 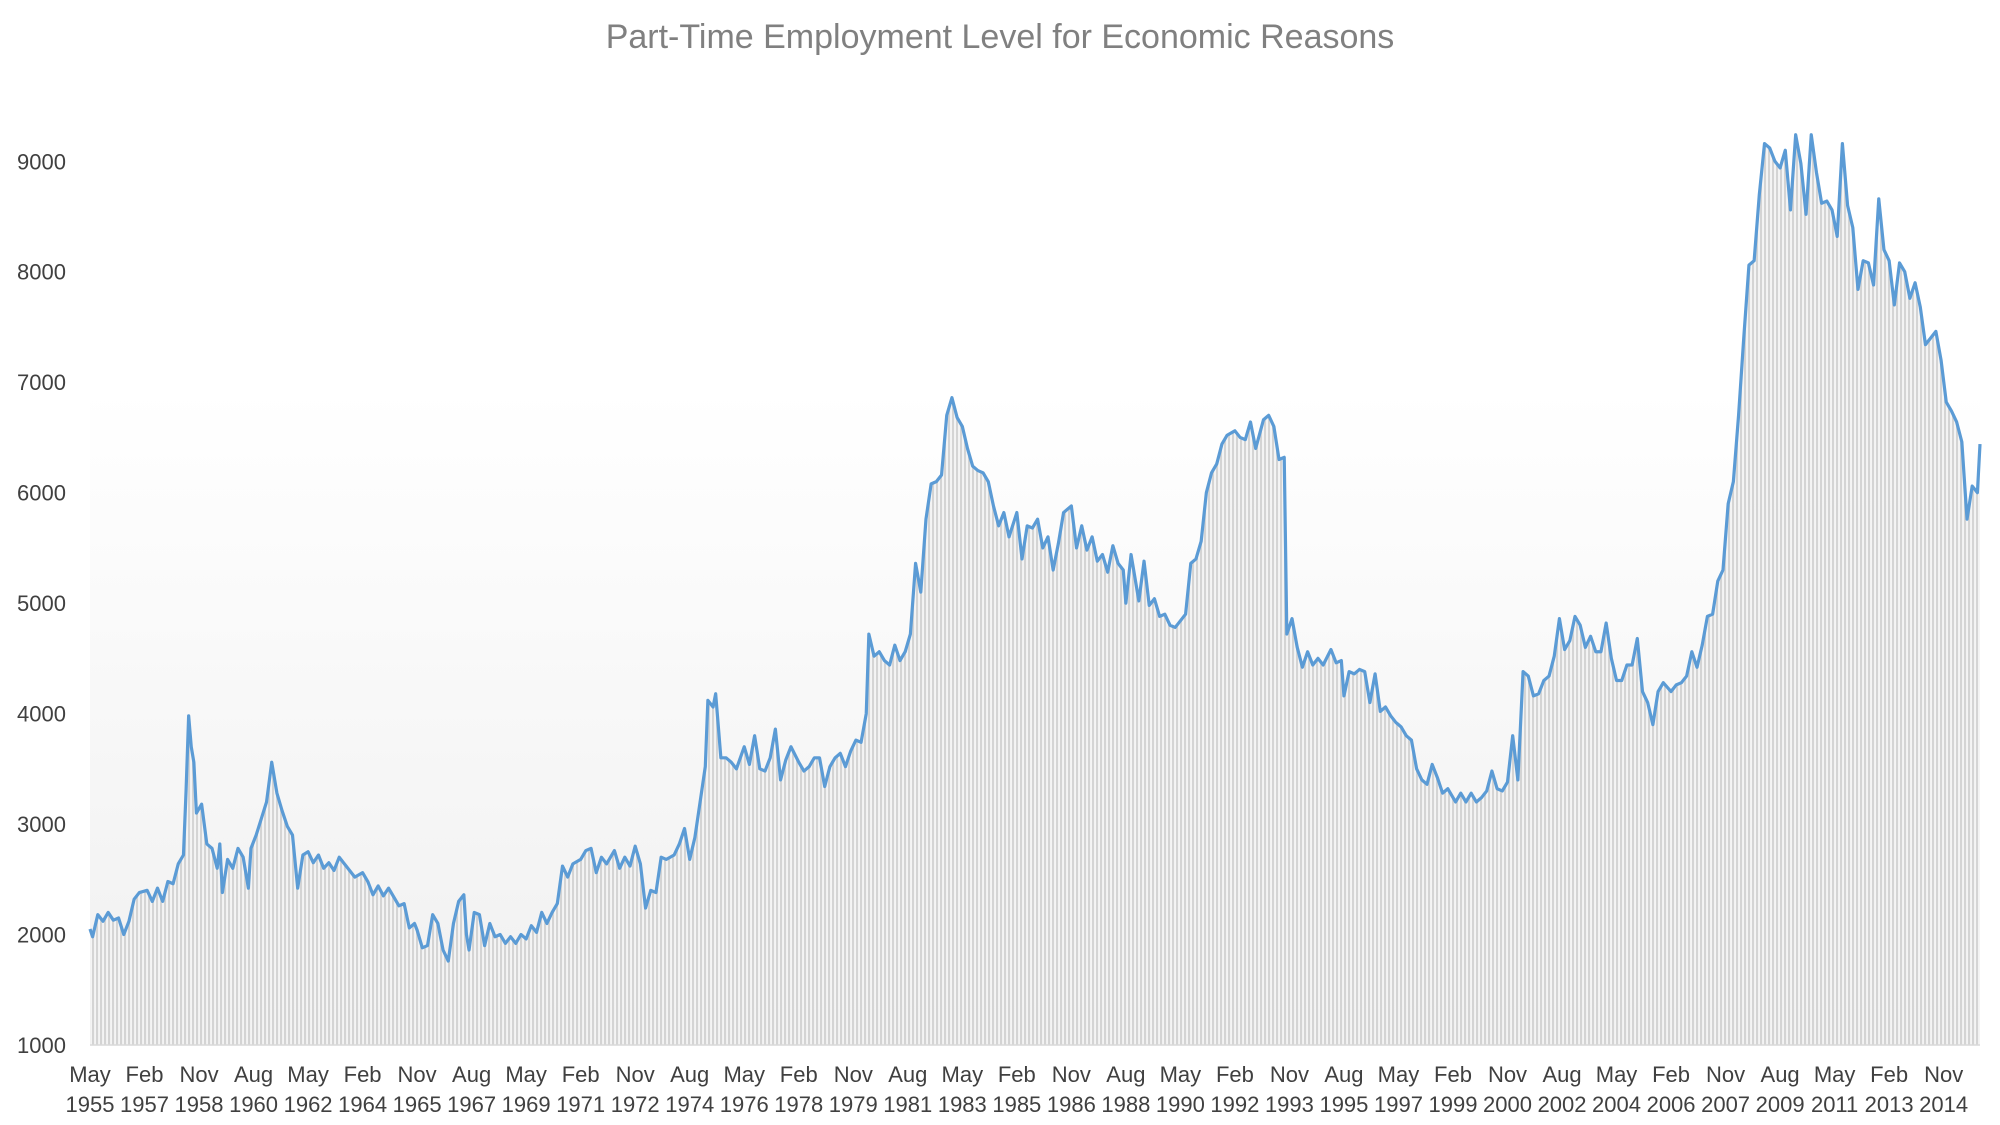 I want to click on y-tick-label: 9000, so click(x=41, y=161).